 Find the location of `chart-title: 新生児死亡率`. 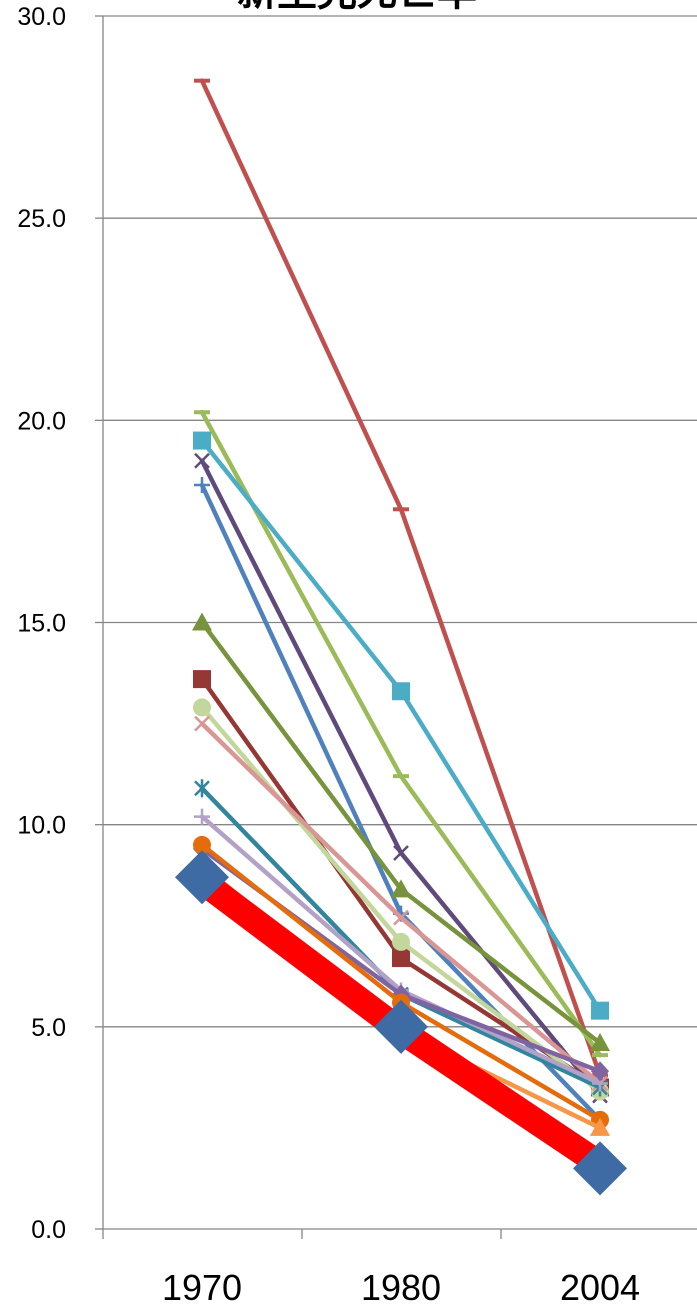

chart-title: 新生児死亡率 is located at coordinates (357, 7).